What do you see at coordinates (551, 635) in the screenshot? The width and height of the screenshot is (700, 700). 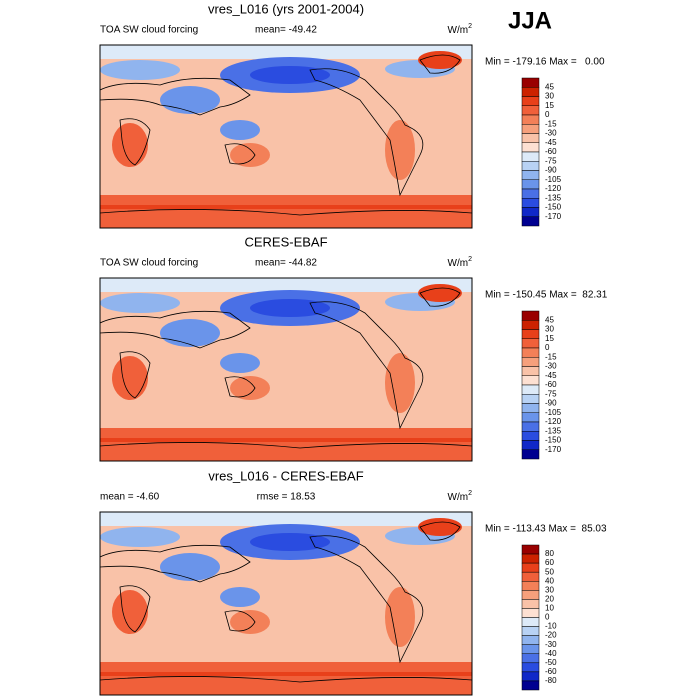 I see `colorbar-label: -20` at bounding box center [551, 635].